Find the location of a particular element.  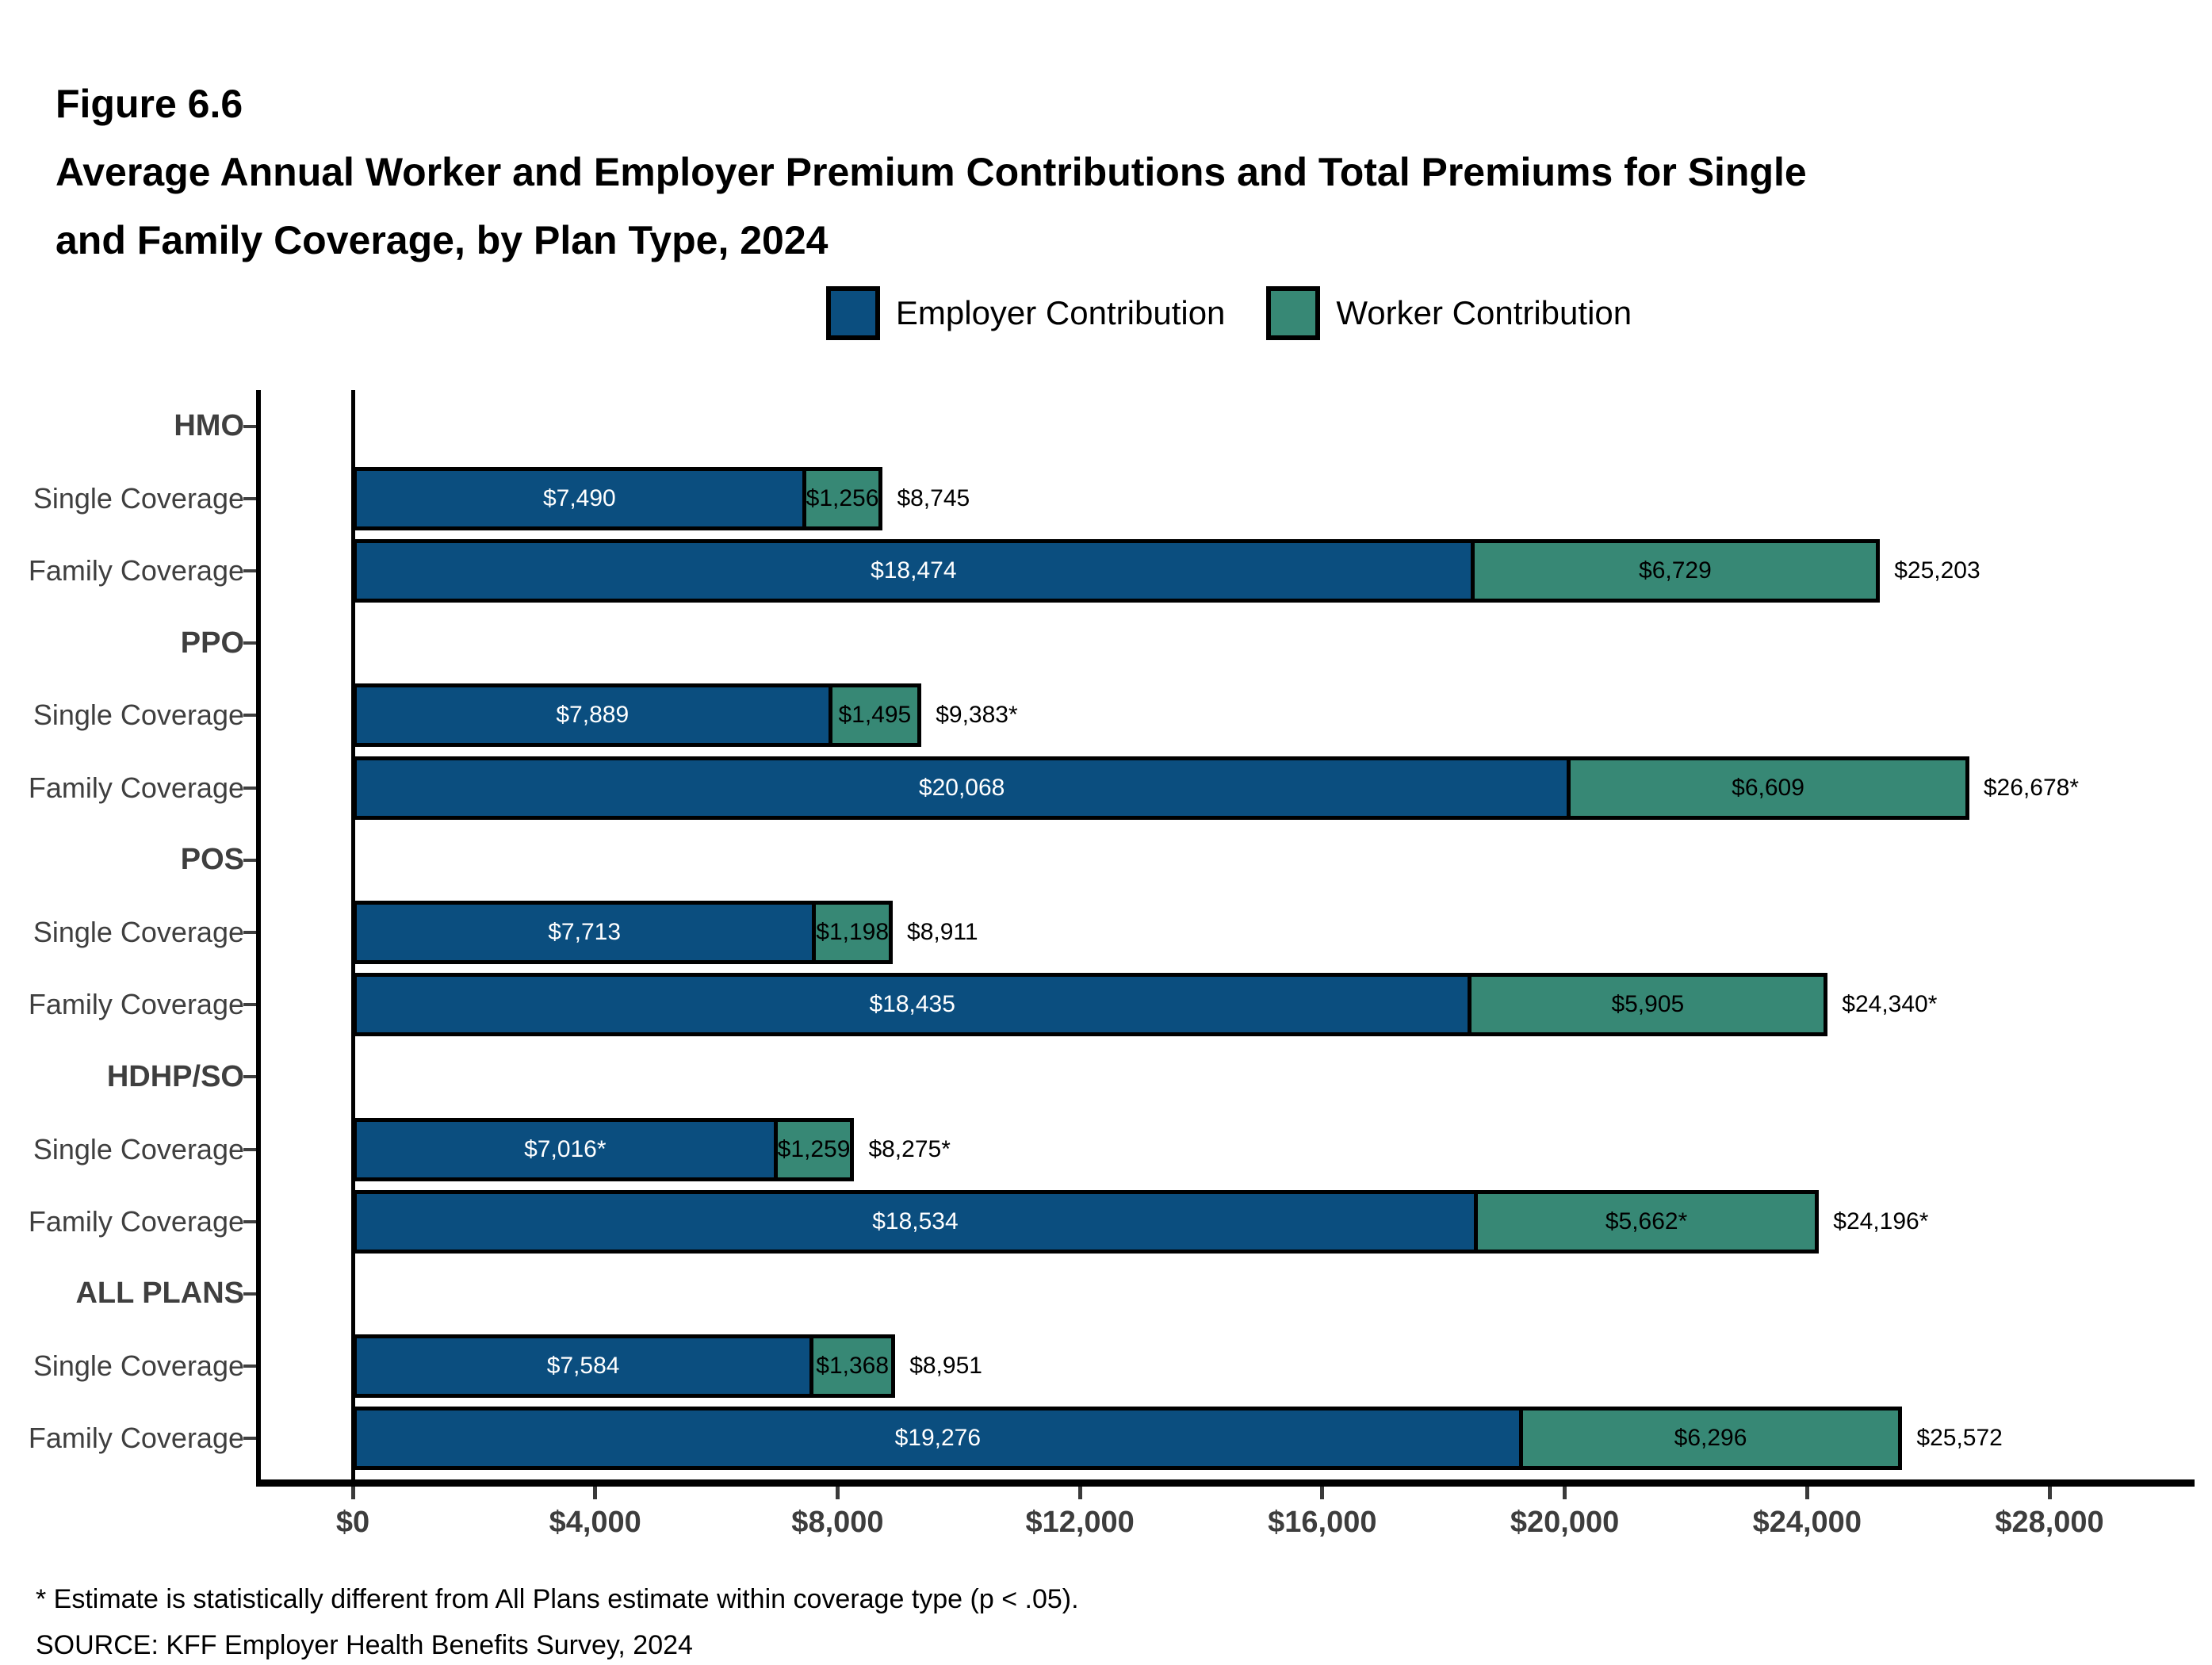

group-label-hdhp-so: HDHP/SO is located at coordinates (175, 1076).